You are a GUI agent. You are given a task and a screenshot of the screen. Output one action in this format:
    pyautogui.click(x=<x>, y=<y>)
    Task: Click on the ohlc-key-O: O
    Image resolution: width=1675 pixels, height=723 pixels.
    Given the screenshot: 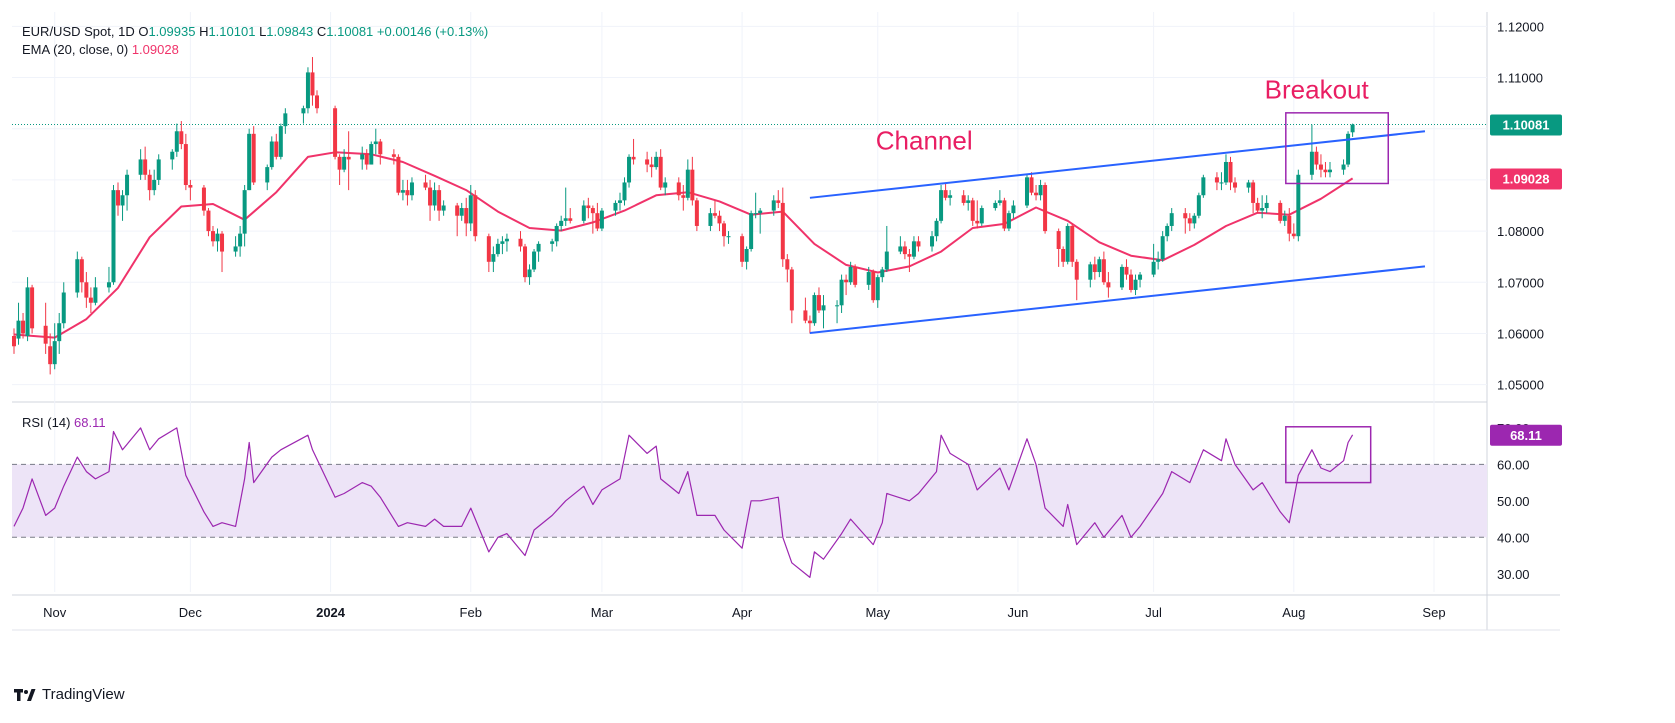 What is the action you would take?
    pyautogui.click(x=143, y=31)
    